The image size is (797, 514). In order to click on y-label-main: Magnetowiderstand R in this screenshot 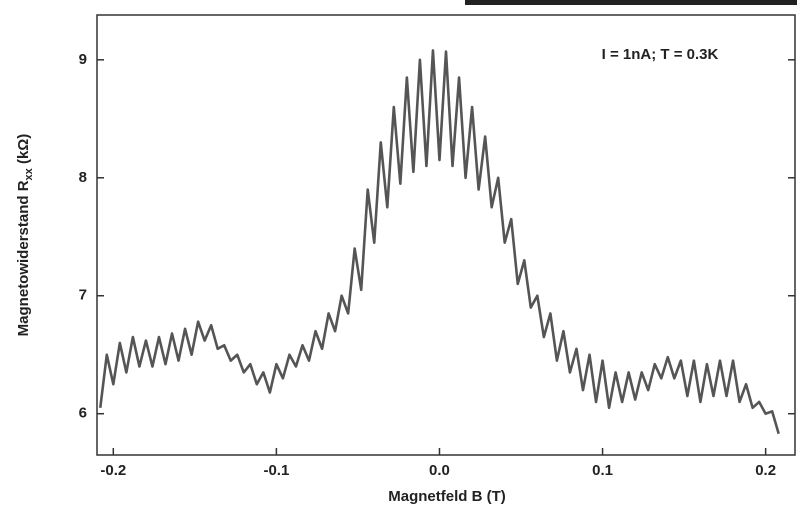, I will do `click(23, 258)`.